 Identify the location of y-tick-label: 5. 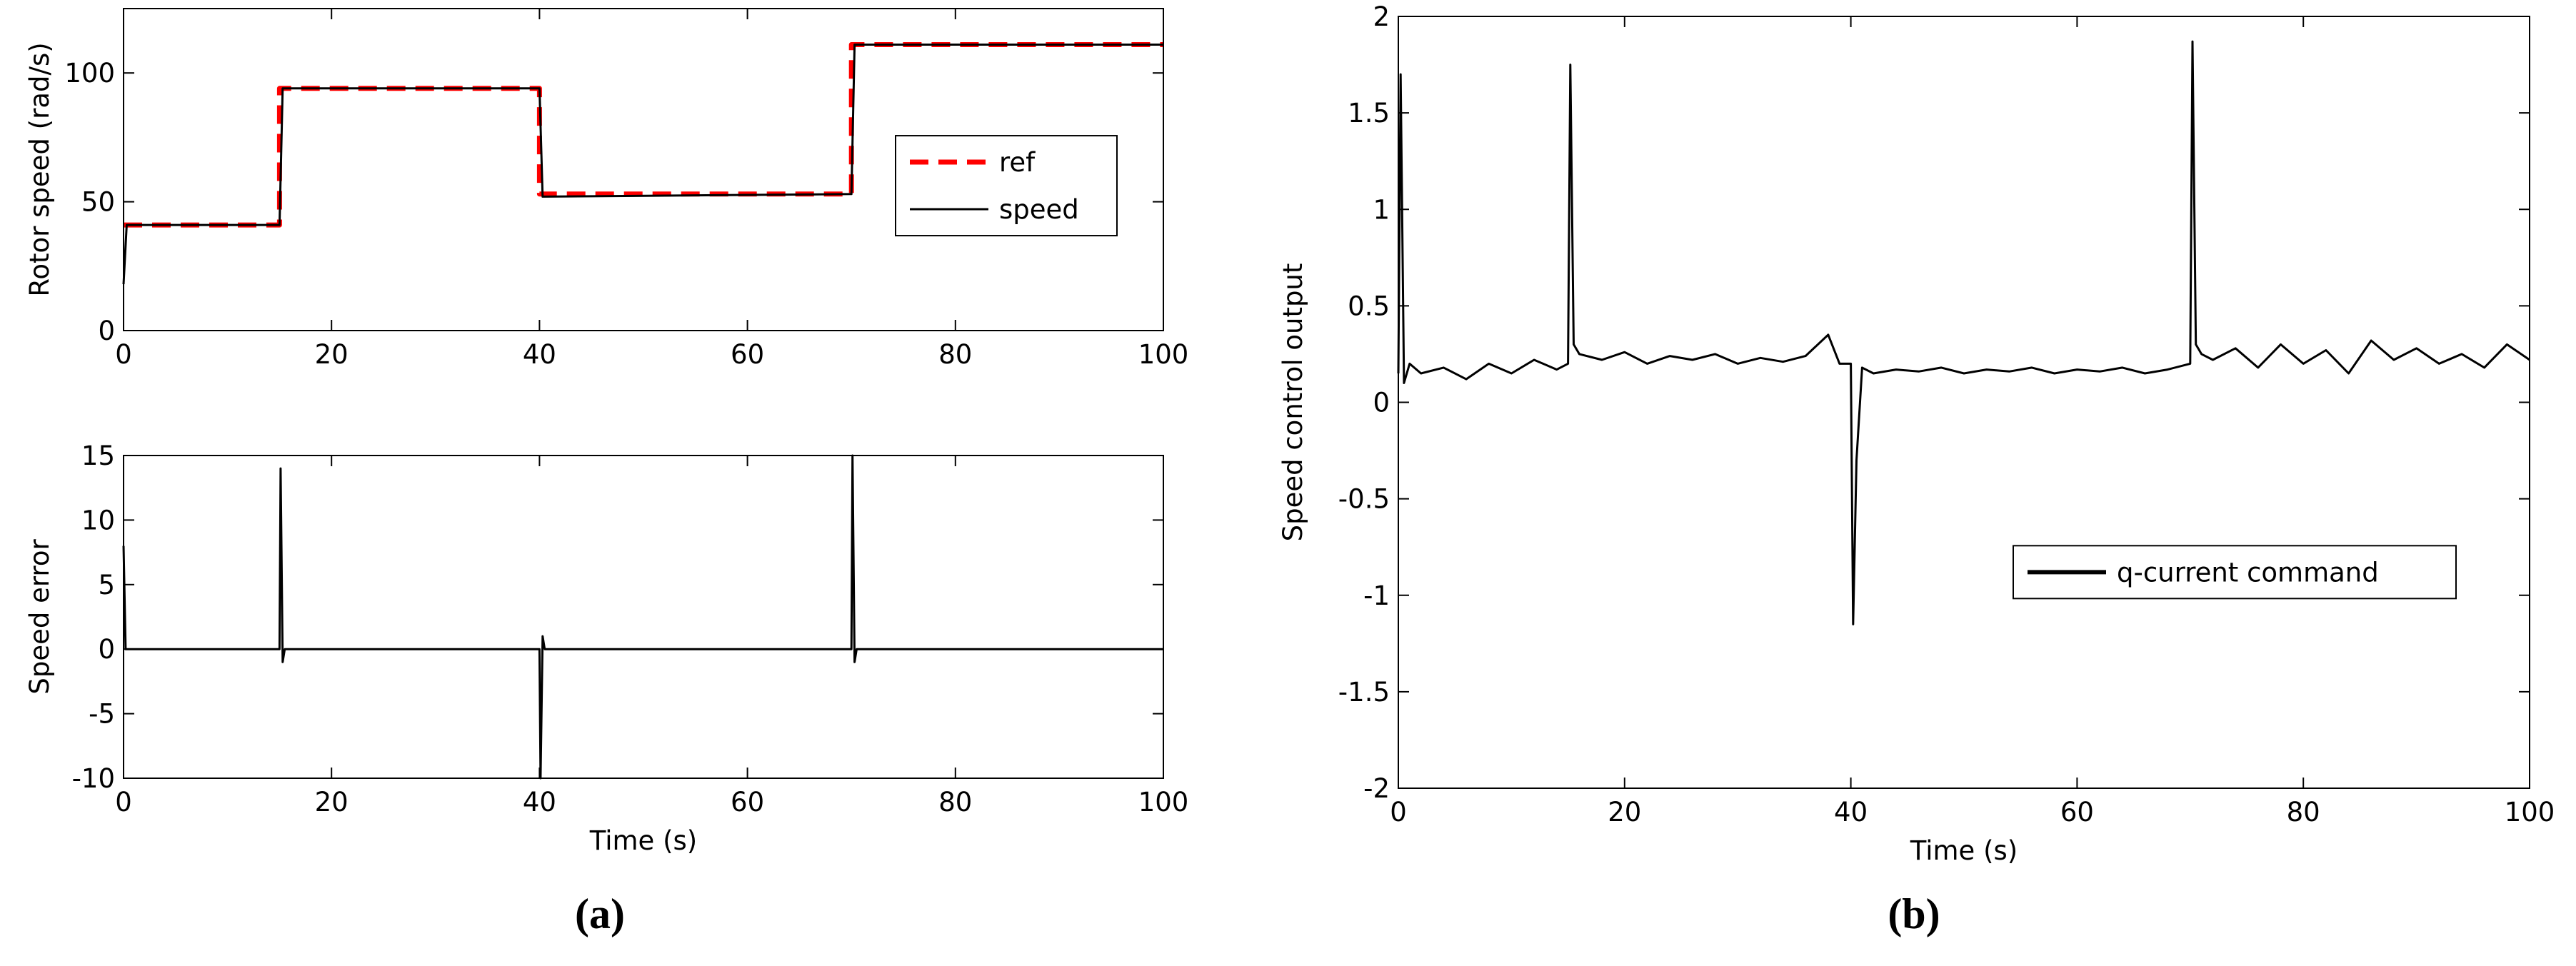
(106, 585).